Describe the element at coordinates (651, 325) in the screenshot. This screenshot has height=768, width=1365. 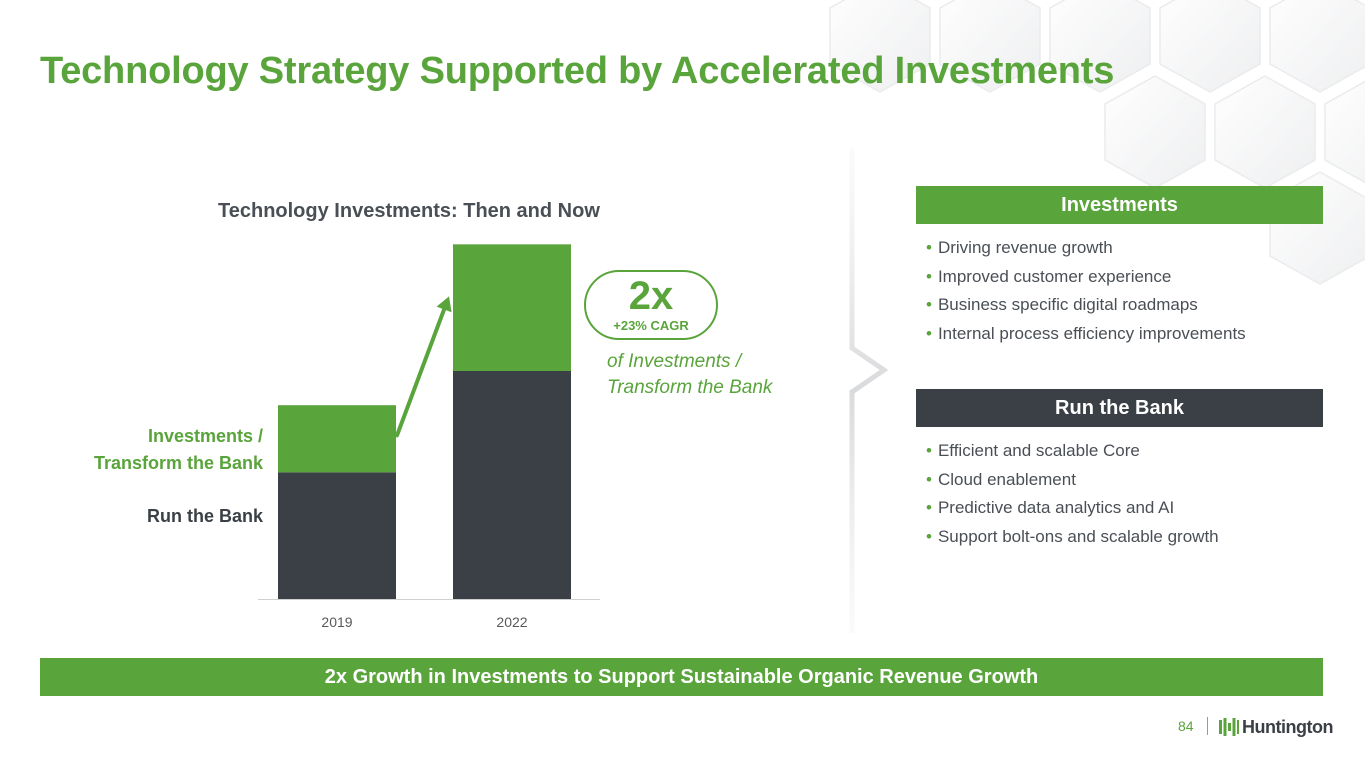
I see `growth-cagr: +23% CAGR` at that location.